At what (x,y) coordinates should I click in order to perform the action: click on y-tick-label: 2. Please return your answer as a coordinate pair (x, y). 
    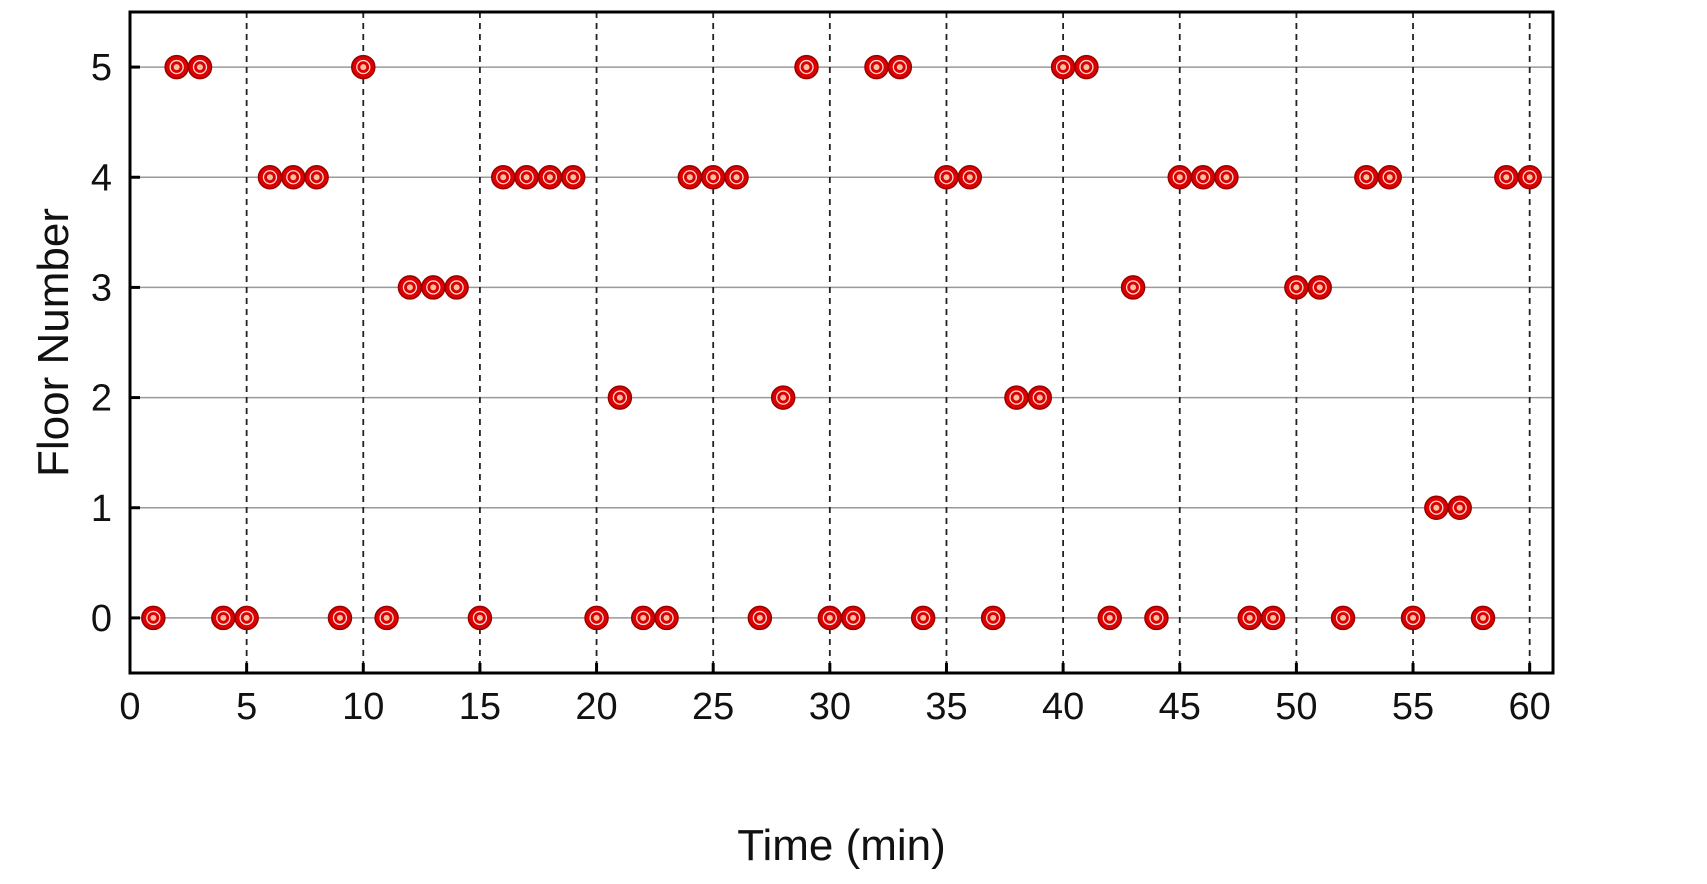
    Looking at the image, I should click on (101, 399).